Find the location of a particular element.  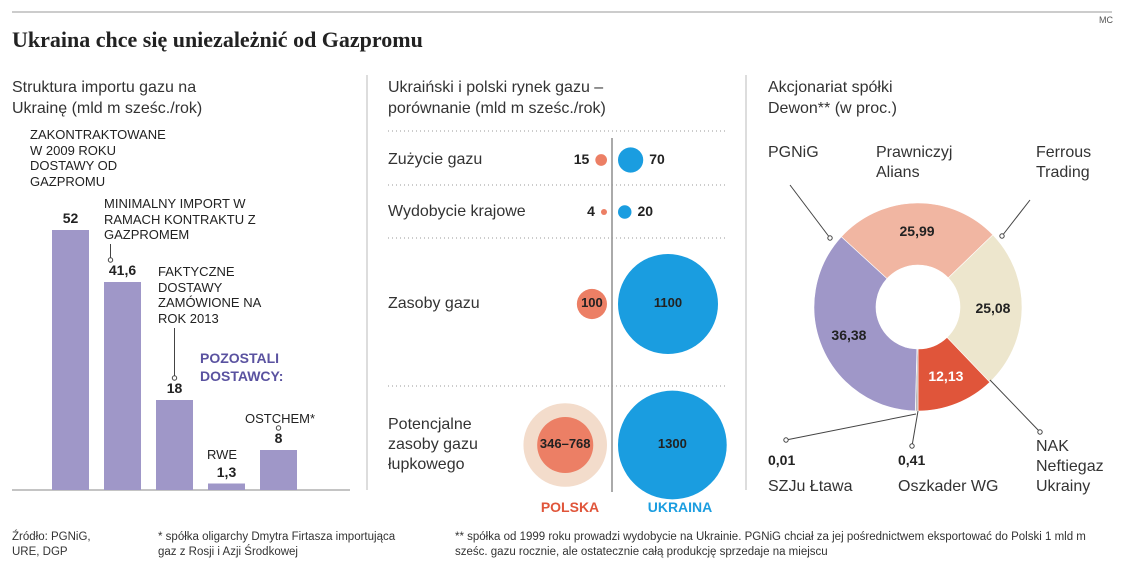

row-label: Wydobycie krajowe is located at coordinates (457, 211).